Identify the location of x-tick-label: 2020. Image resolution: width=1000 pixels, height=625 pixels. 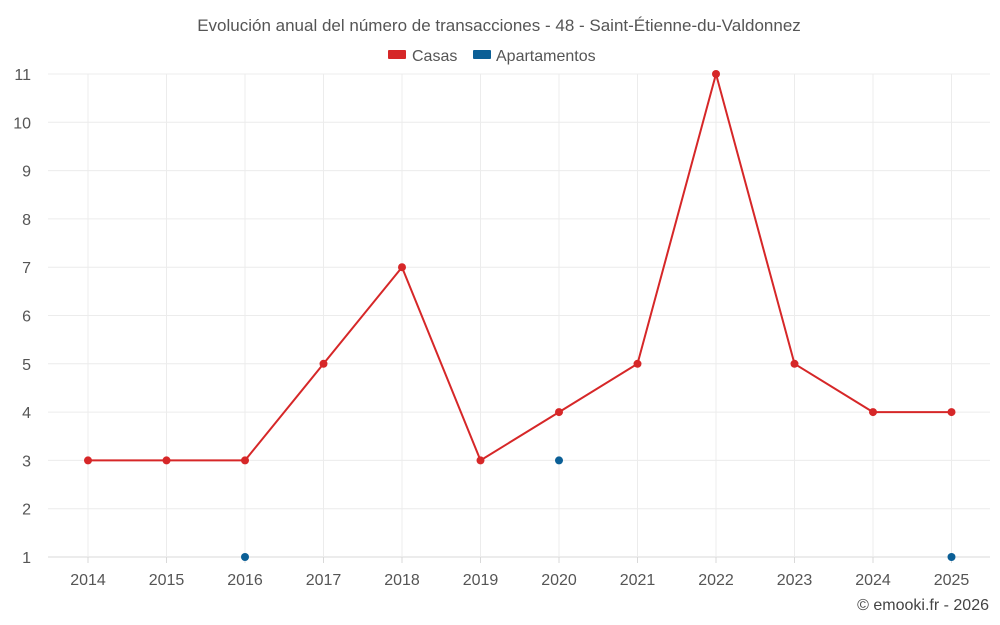
(559, 580).